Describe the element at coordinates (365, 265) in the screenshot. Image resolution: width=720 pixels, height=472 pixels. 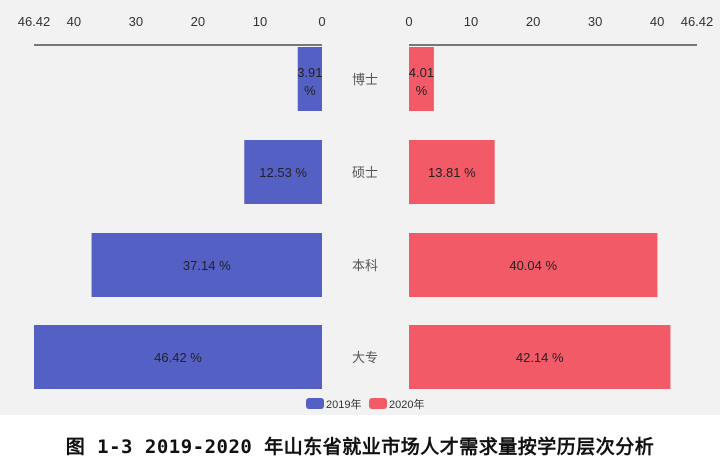
I see `category-label: 本科` at that location.